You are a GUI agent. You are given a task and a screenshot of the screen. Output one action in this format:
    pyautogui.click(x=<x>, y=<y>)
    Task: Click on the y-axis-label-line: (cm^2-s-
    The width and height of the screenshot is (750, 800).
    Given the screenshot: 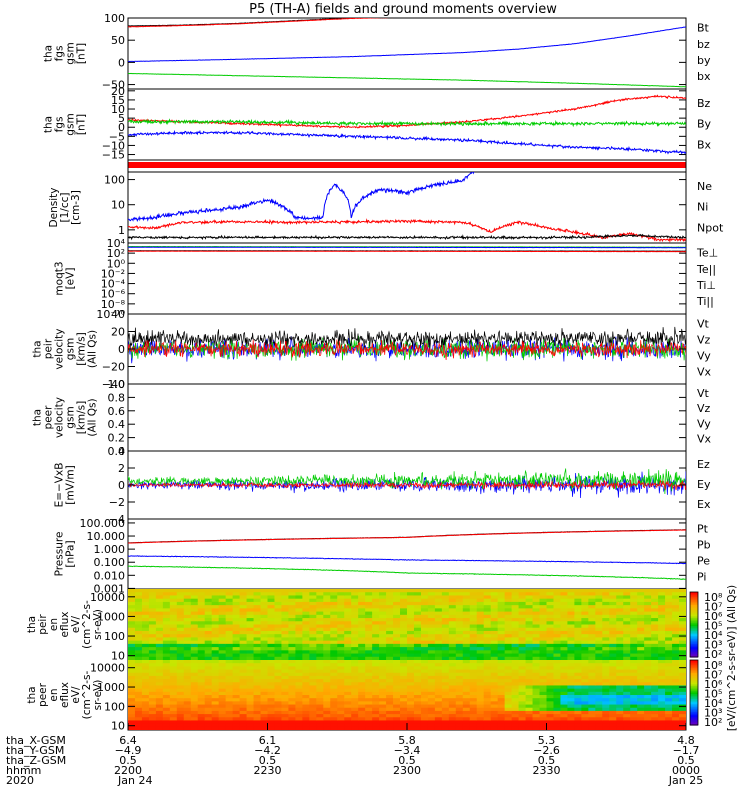 What is the action you would take?
    pyautogui.click(x=87, y=624)
    